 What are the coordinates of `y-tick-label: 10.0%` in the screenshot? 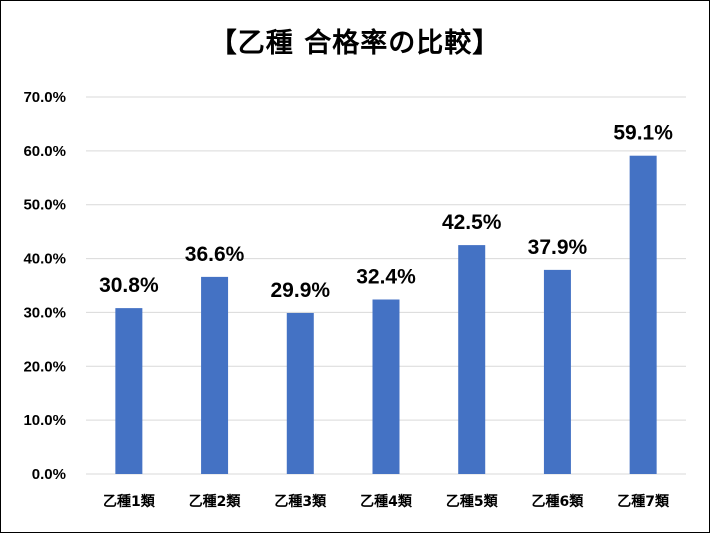 It's located at (44, 420).